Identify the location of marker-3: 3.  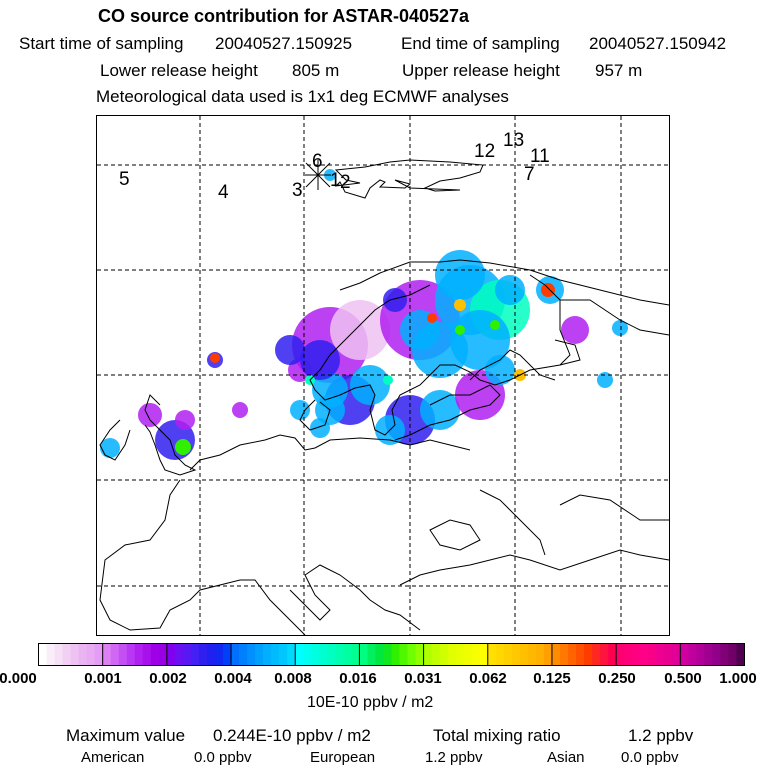
(297, 190).